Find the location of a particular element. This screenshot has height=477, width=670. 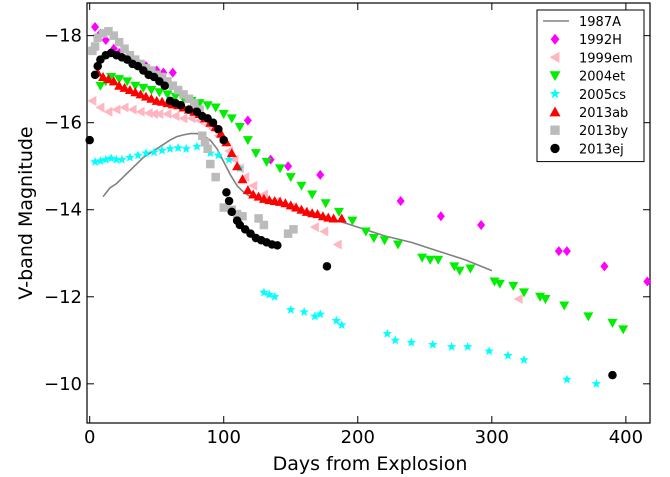

y-tick-label: −12 is located at coordinates (63, 297).